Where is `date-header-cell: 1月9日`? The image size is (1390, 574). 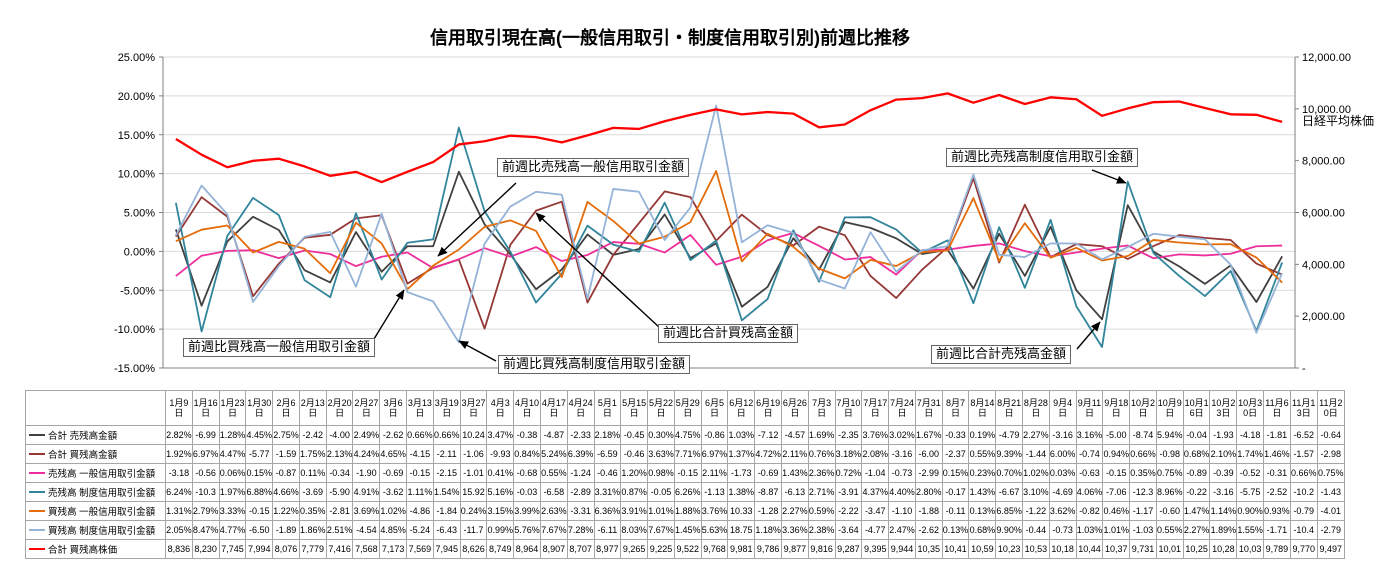 date-header-cell: 1月9日 is located at coordinates (179, 408).